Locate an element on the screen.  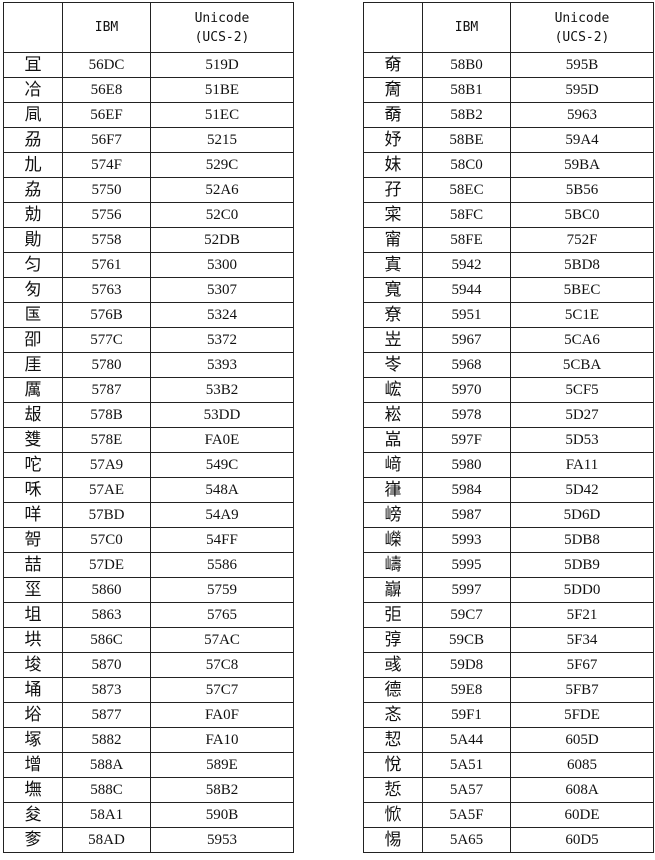
table-cell: FA10 is located at coordinates (222, 740).